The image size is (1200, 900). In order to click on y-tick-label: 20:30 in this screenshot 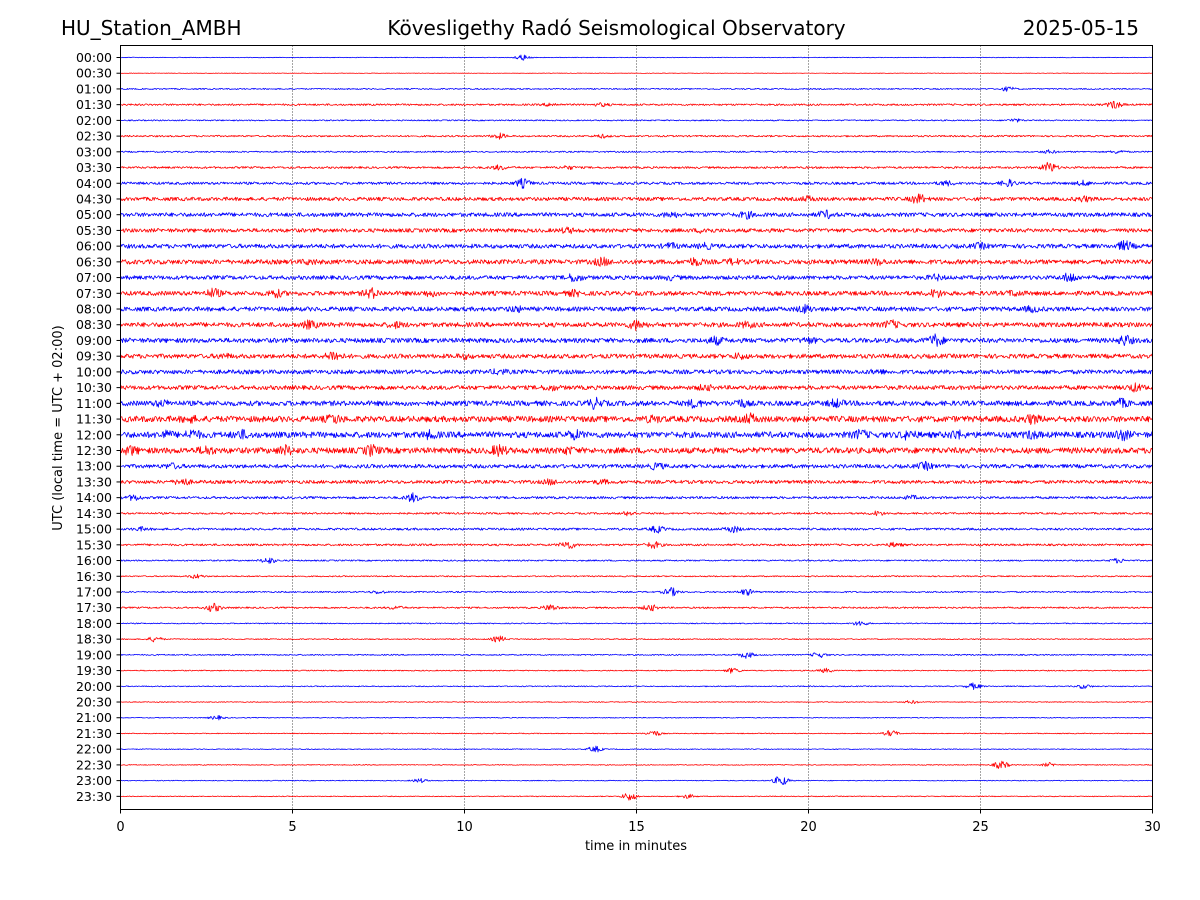, I will do `click(94, 702)`.